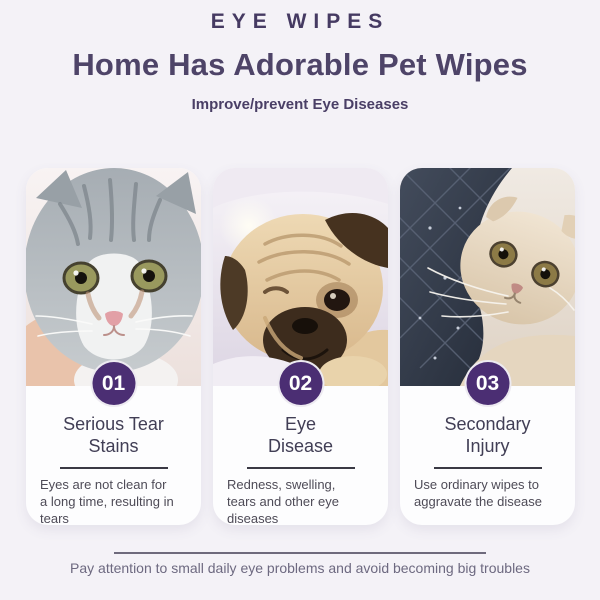  I want to click on step-badge-01: 01, so click(113, 383).